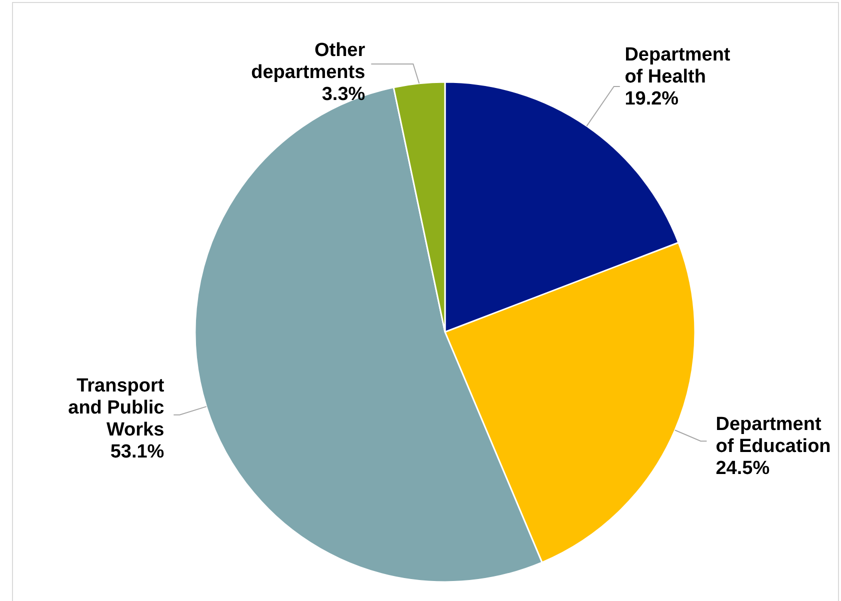 The image size is (841, 601). I want to click on slice-label: Other departments, so click(308, 61).